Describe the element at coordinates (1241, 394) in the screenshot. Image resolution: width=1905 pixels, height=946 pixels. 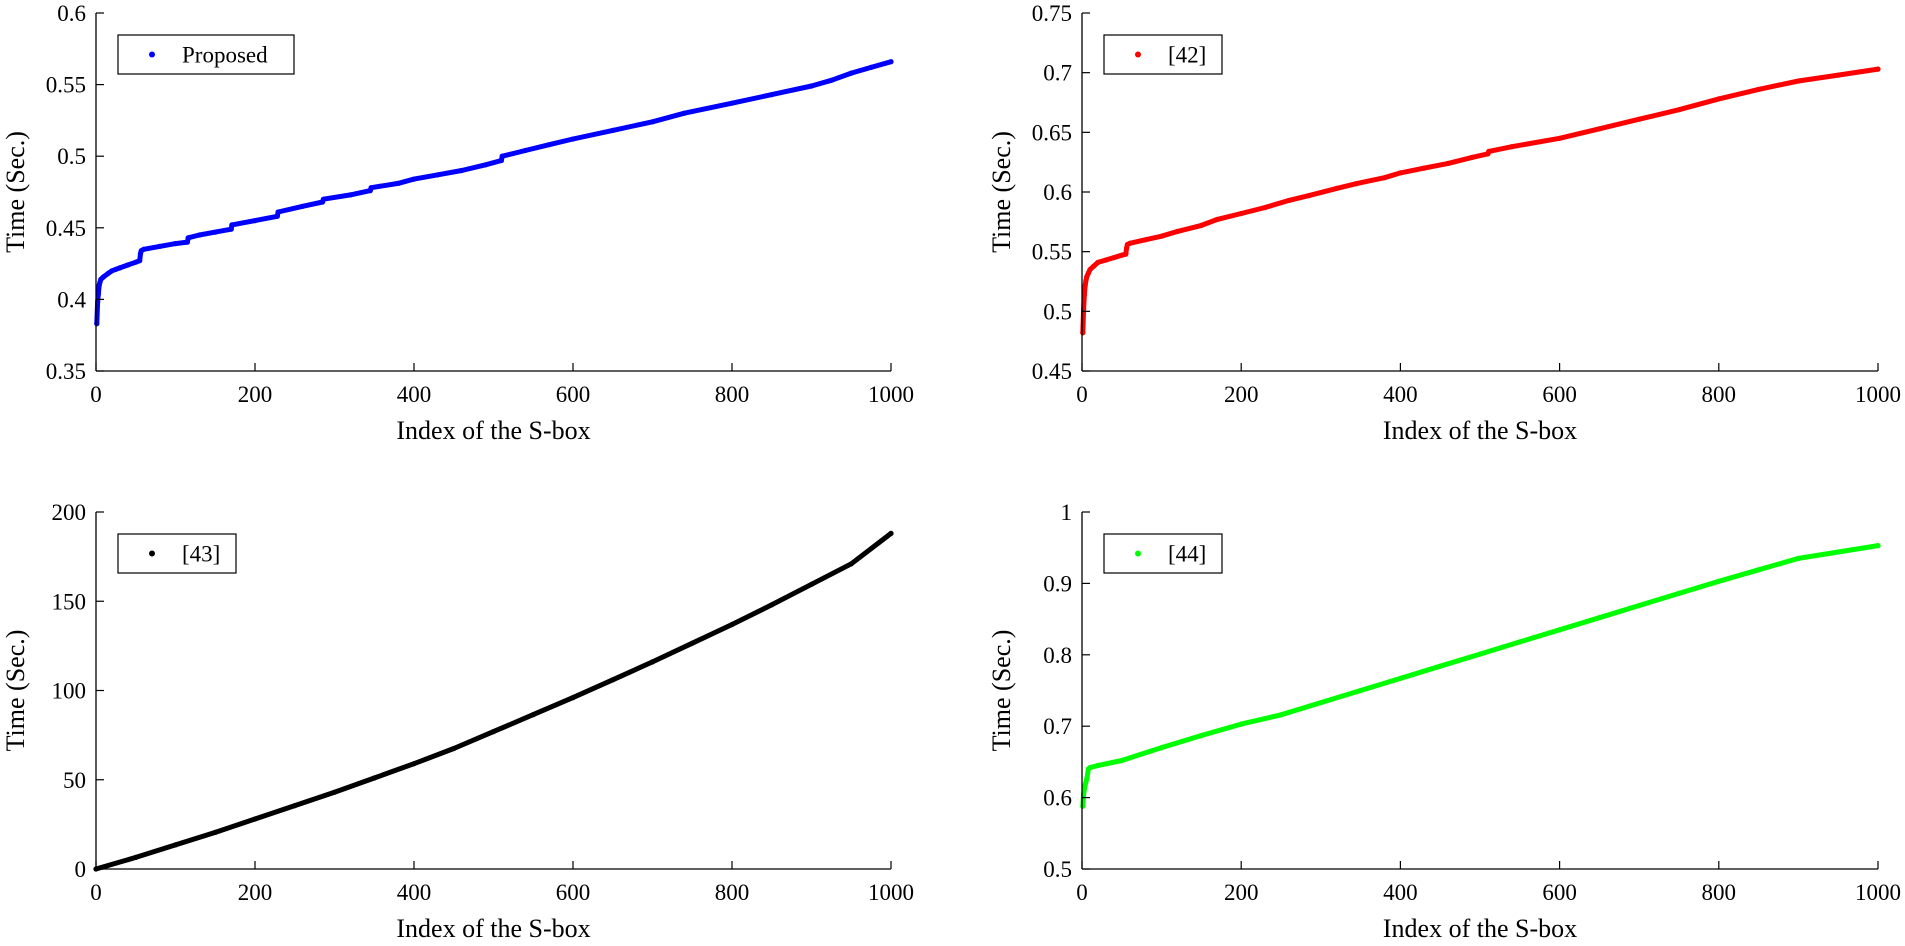
I see `x-tick-label: 200` at that location.